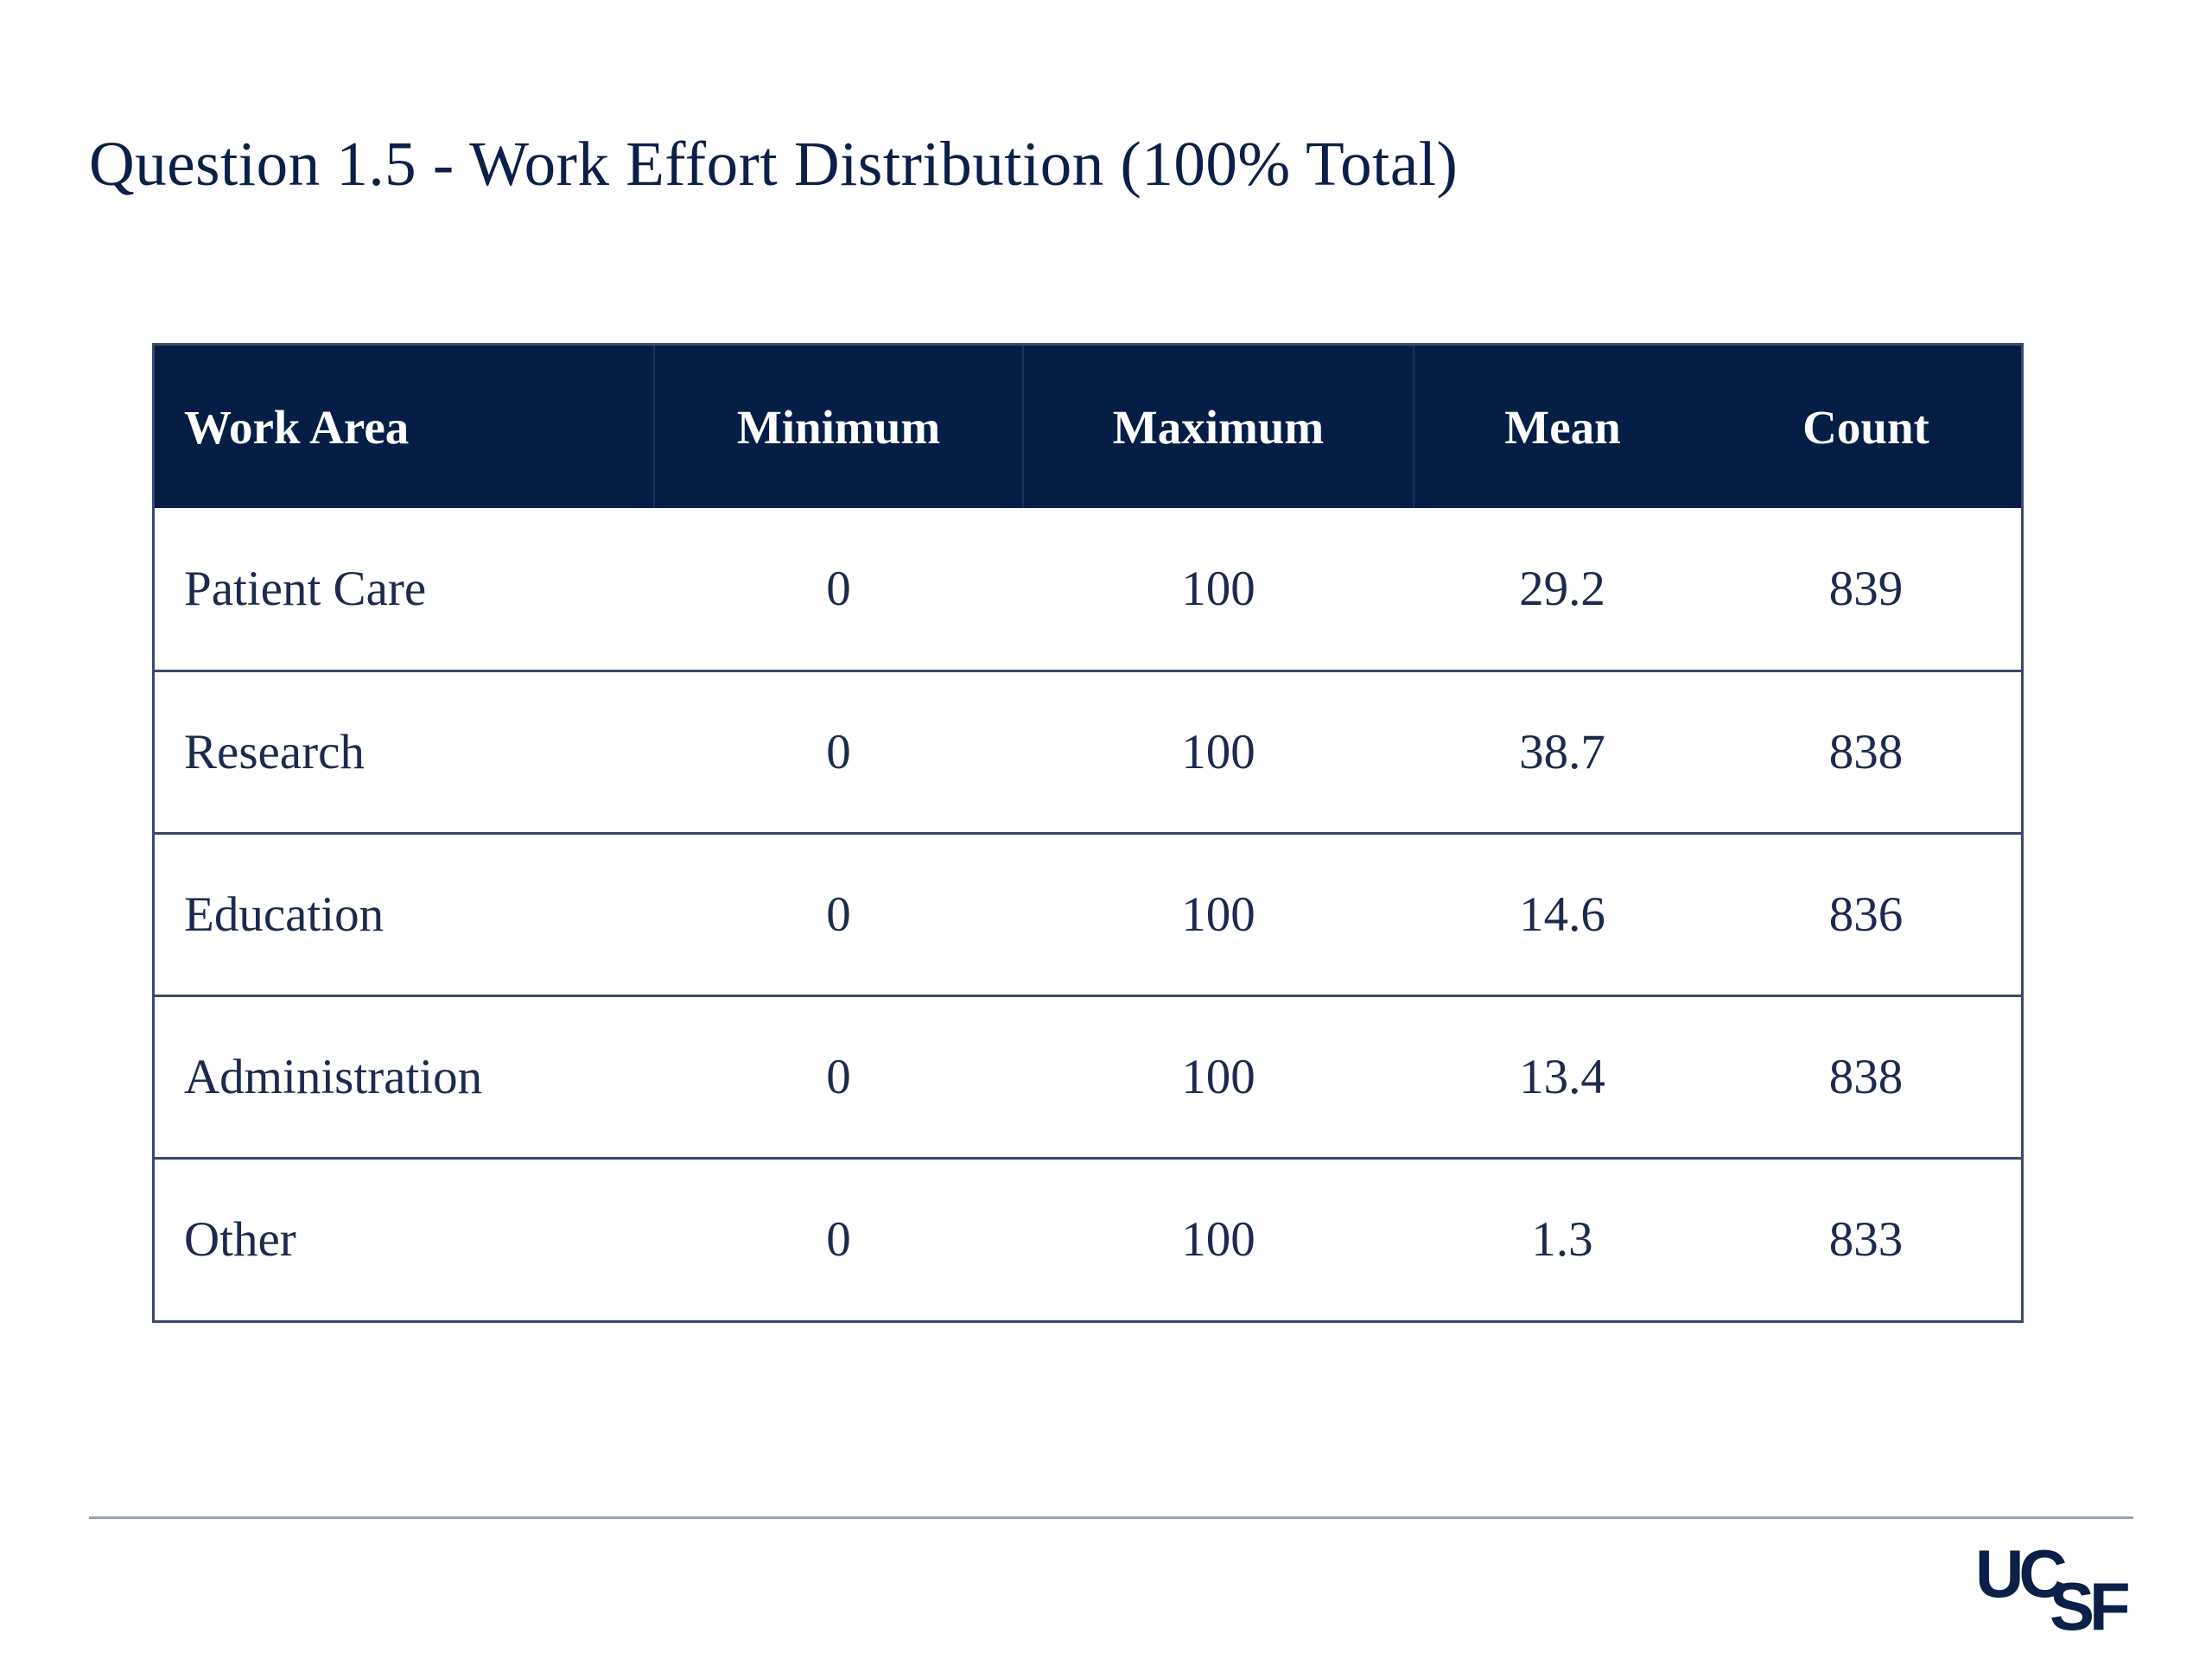  Describe the element at coordinates (1562, 588) in the screenshot. I see `cell-mean: 29.2` at that location.